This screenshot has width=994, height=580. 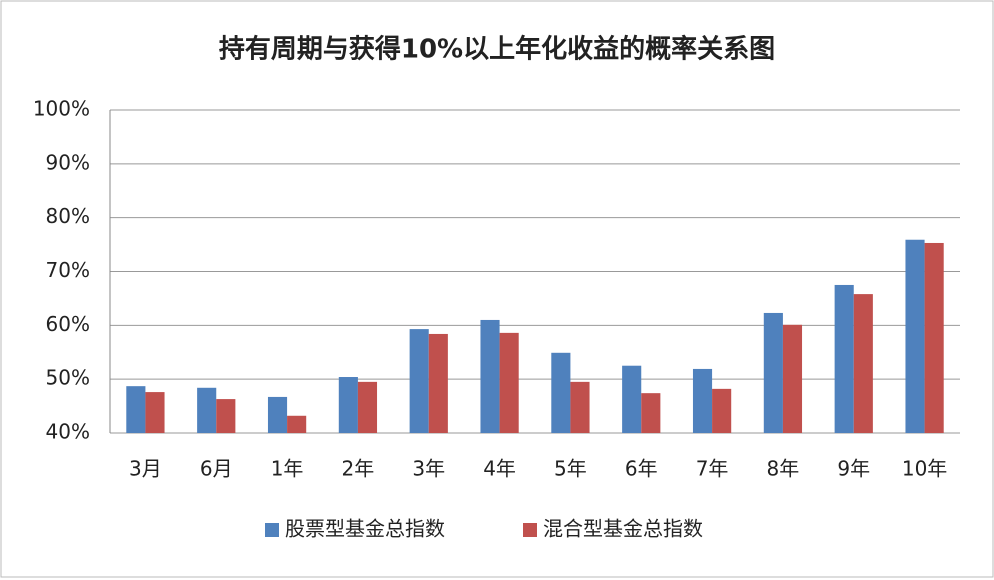 What do you see at coordinates (924, 469) in the screenshot?
I see `x-tick-label: 10年` at bounding box center [924, 469].